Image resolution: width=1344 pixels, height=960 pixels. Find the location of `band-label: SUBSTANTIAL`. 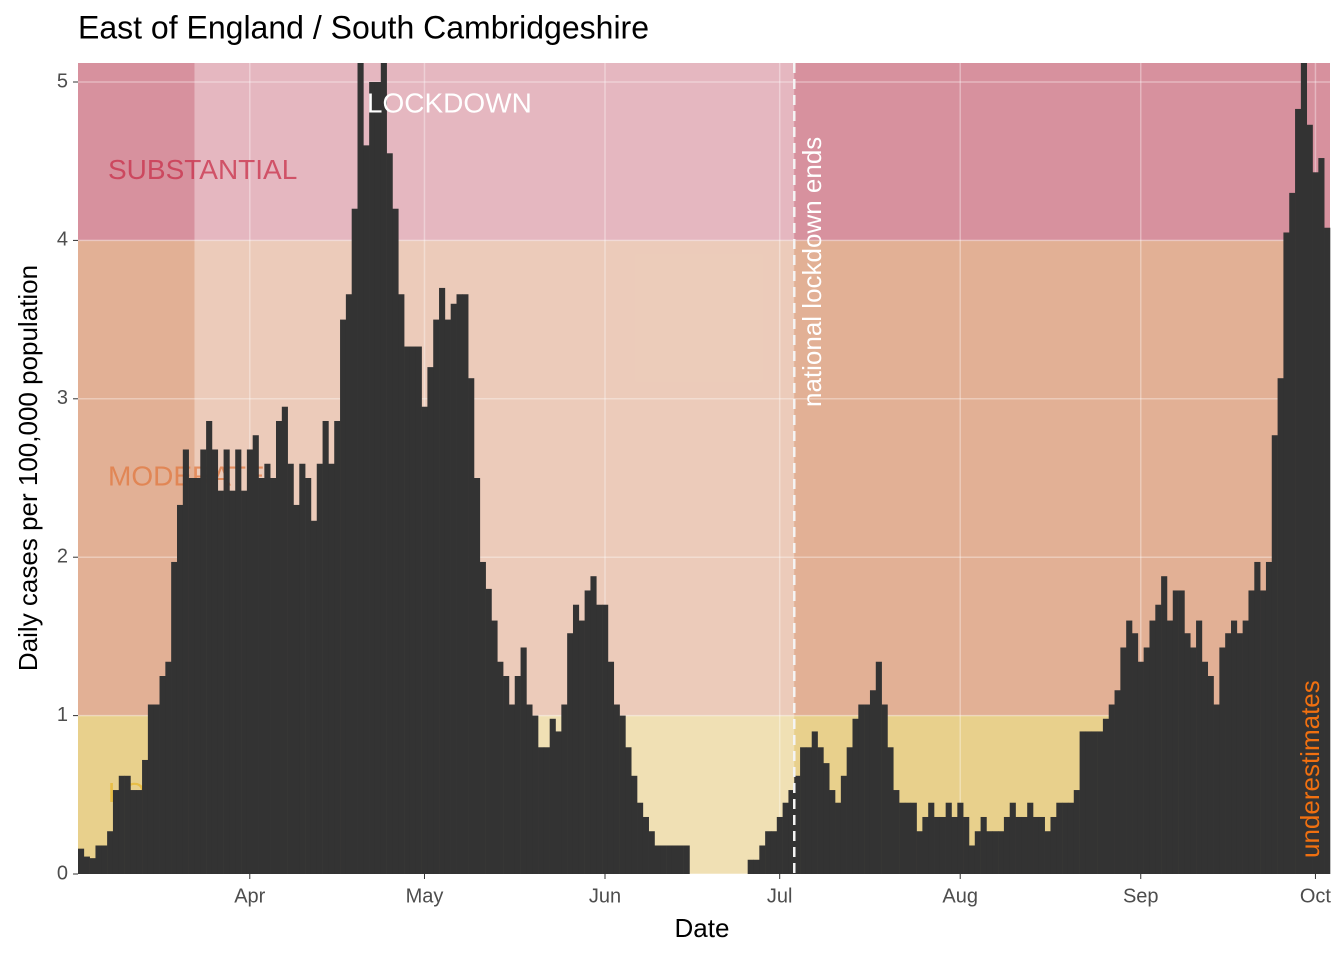

band-label: SUBSTANTIAL is located at coordinates (202, 169).